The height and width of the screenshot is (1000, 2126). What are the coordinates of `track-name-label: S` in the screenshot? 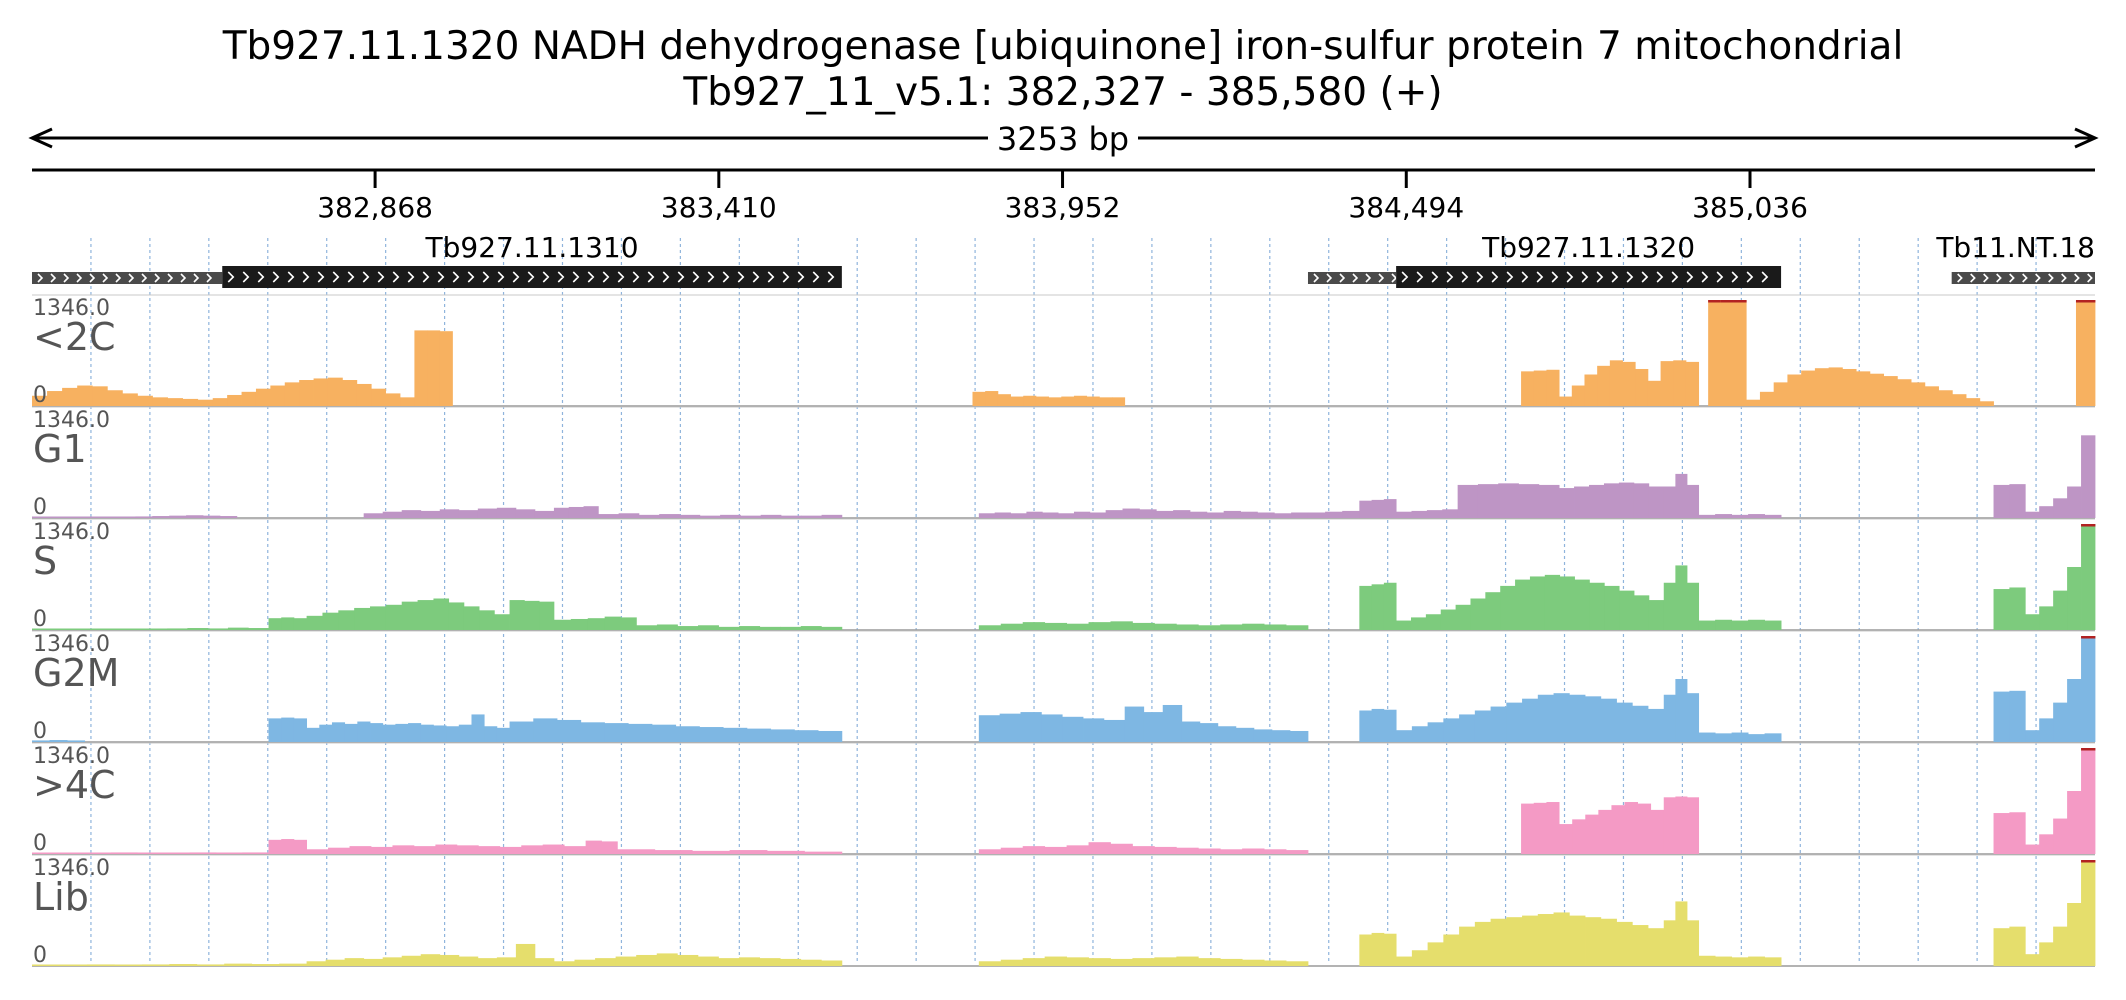 It's located at (45, 561).